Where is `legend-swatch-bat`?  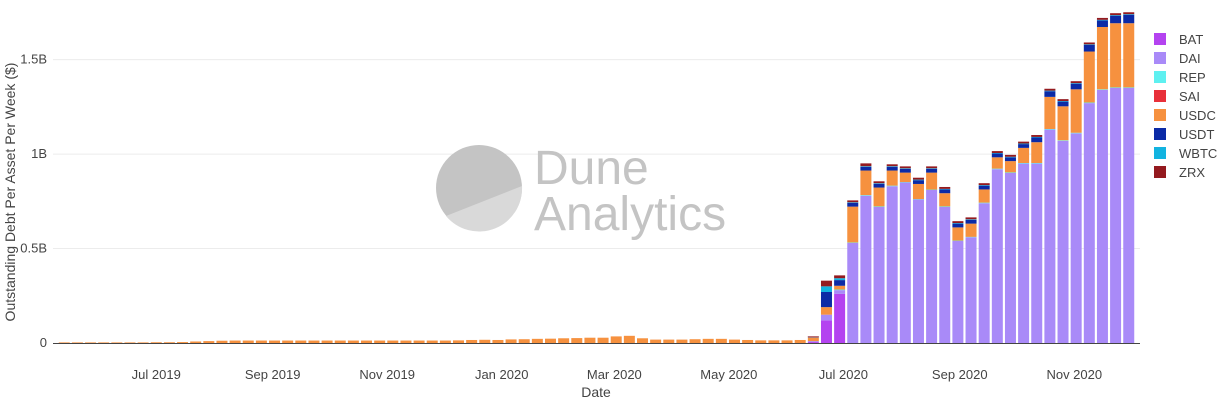 legend-swatch-bat is located at coordinates (1160, 39).